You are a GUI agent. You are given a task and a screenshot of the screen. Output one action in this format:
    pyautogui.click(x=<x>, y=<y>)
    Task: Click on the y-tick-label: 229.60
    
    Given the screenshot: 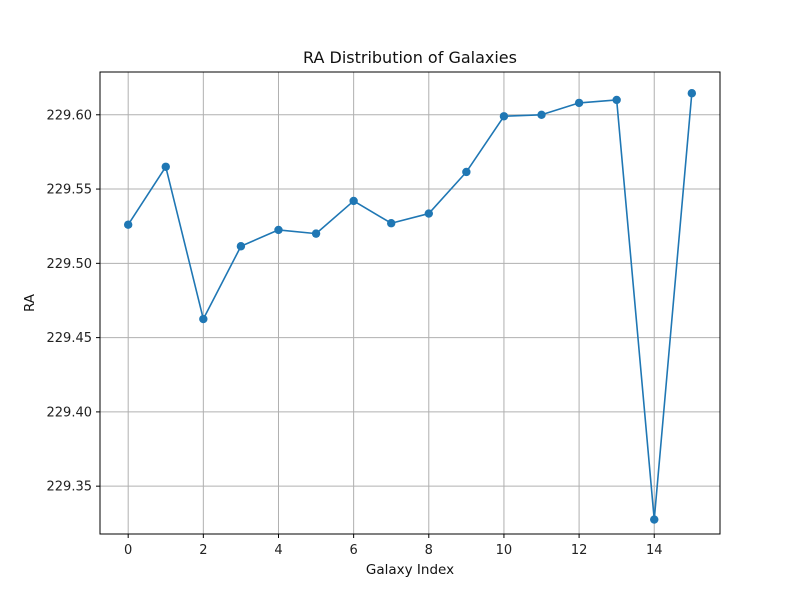 What is the action you would take?
    pyautogui.click(x=70, y=115)
    